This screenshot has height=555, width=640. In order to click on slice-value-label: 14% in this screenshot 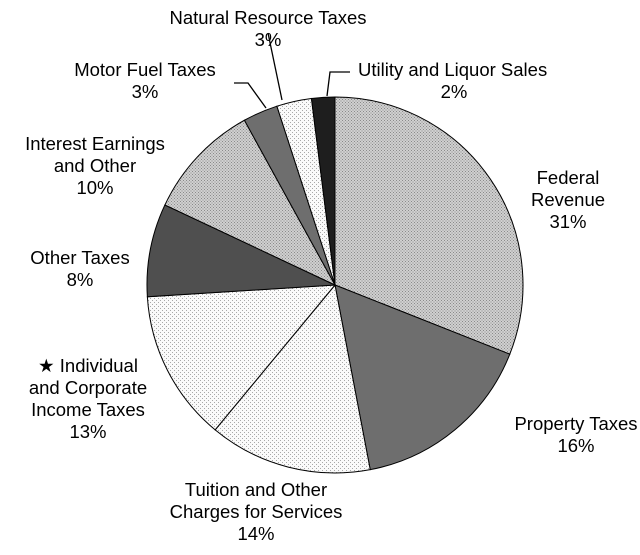, I will do `click(255, 533)`.